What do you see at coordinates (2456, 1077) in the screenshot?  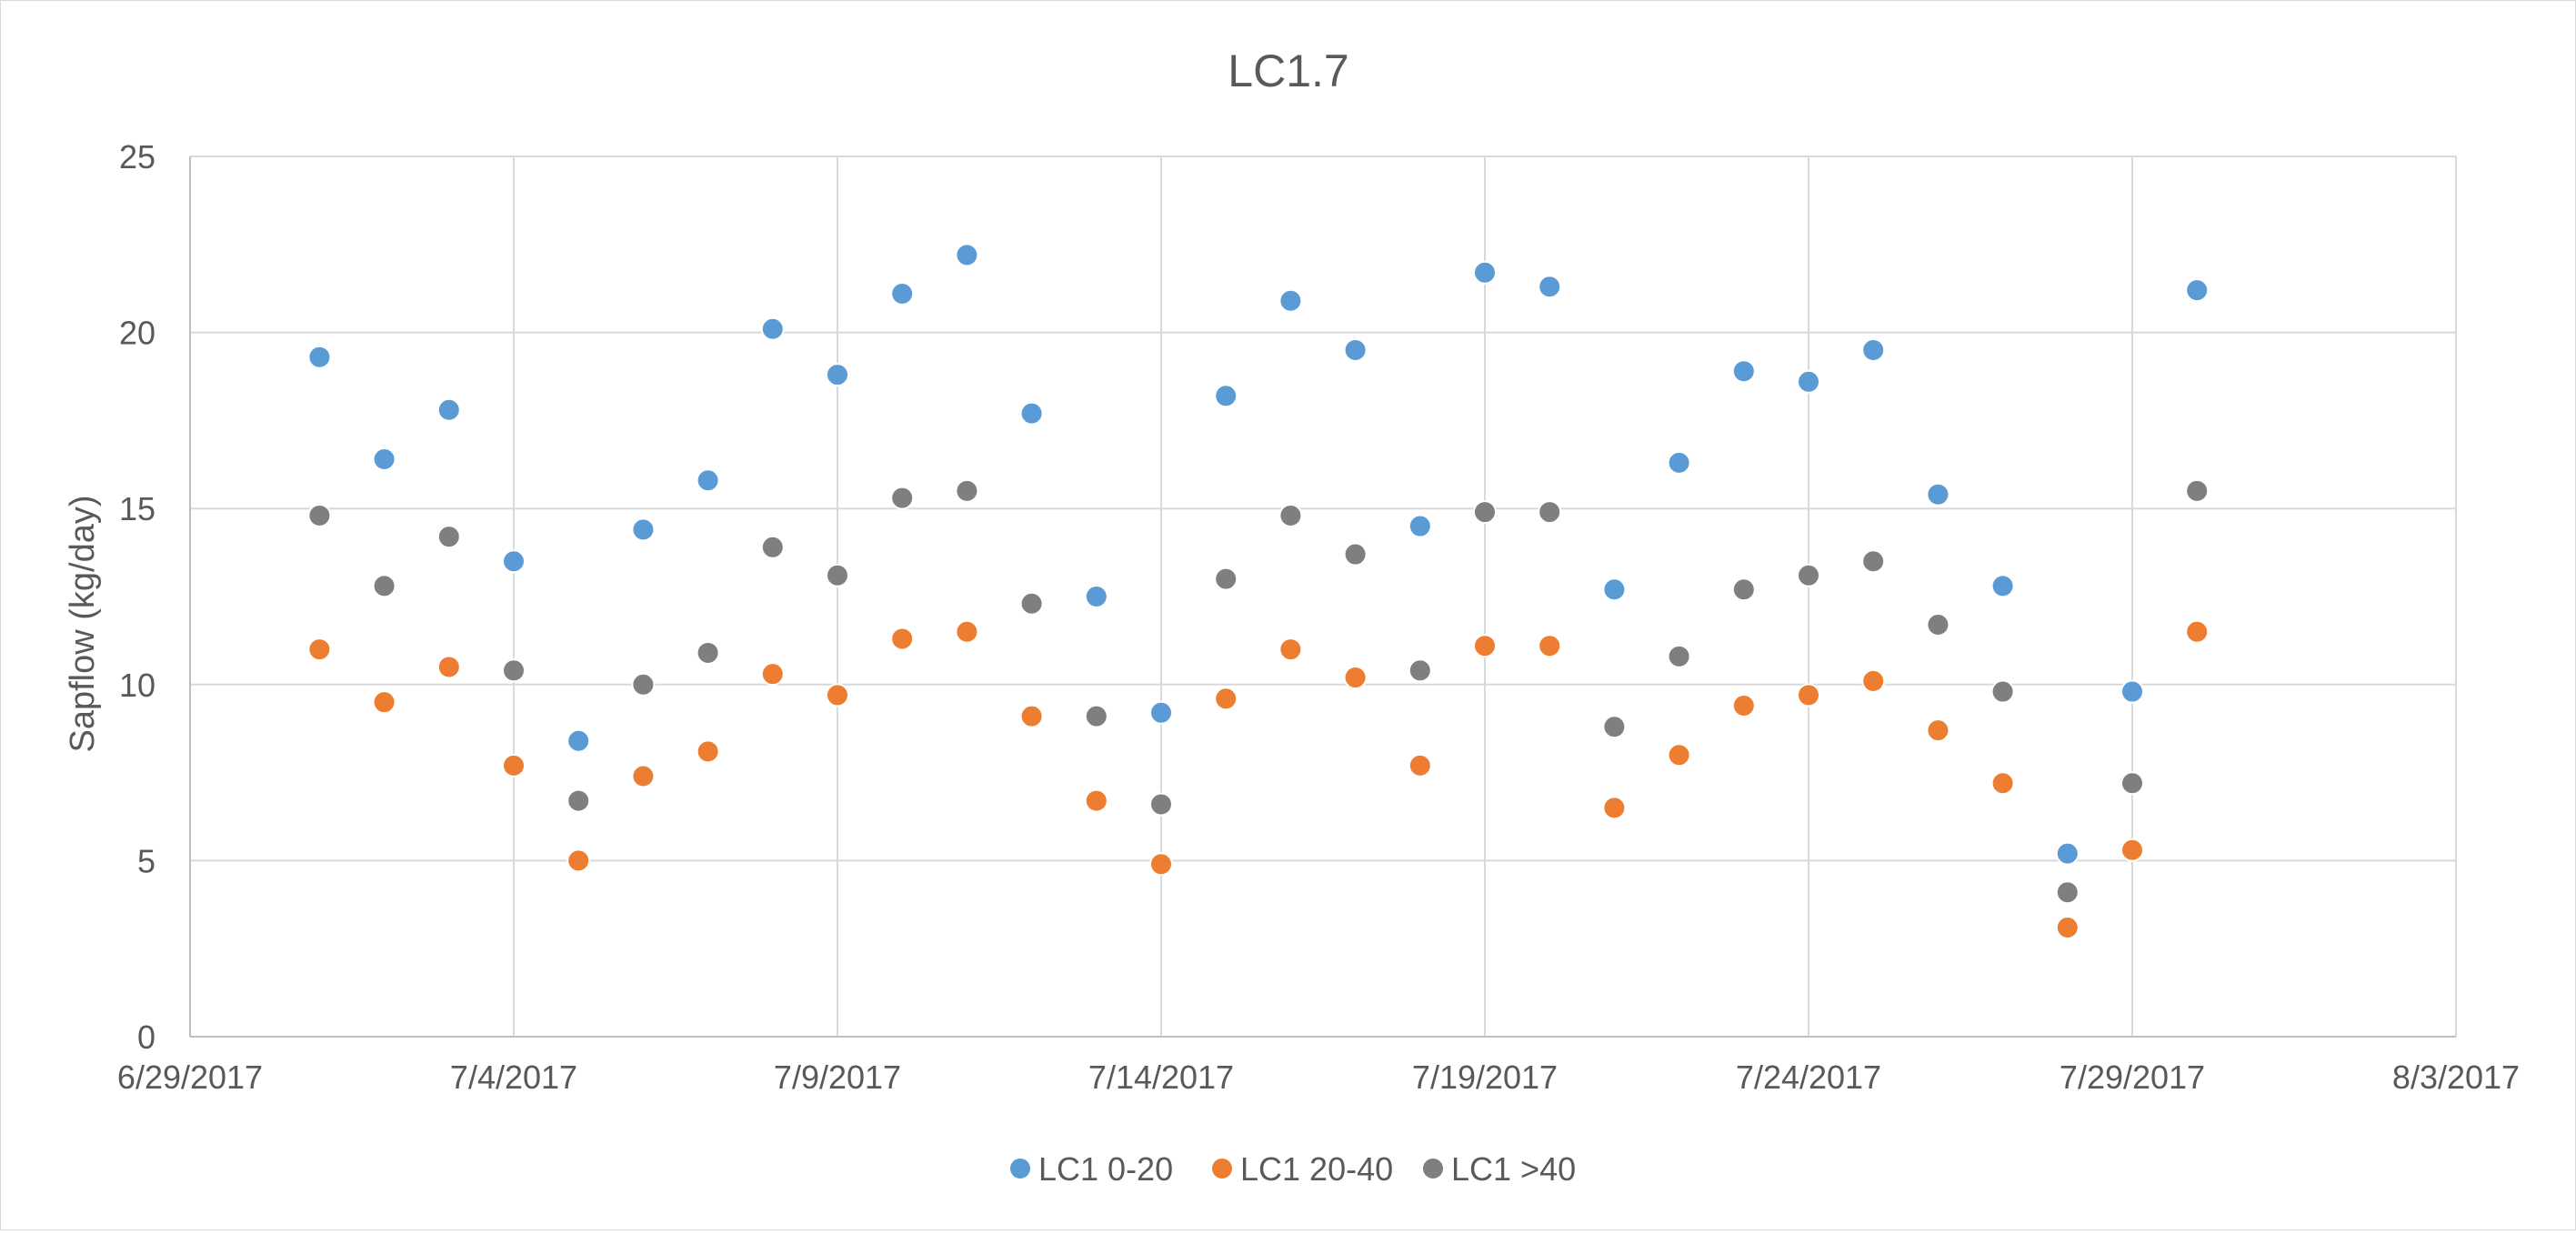 I see `x-tick-label: 8/3/2017` at bounding box center [2456, 1077].